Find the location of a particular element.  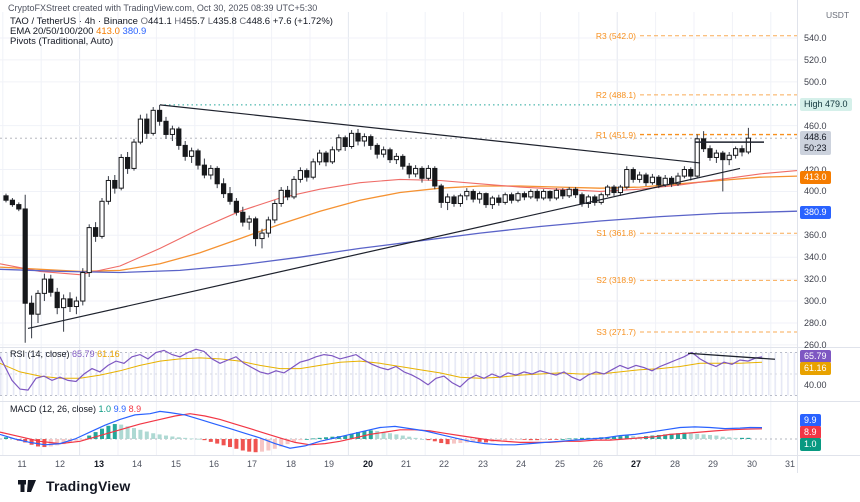

macd-legend: MACD (12, 26, close) 1.0 9.9 8.9 is located at coordinates (75, 409).